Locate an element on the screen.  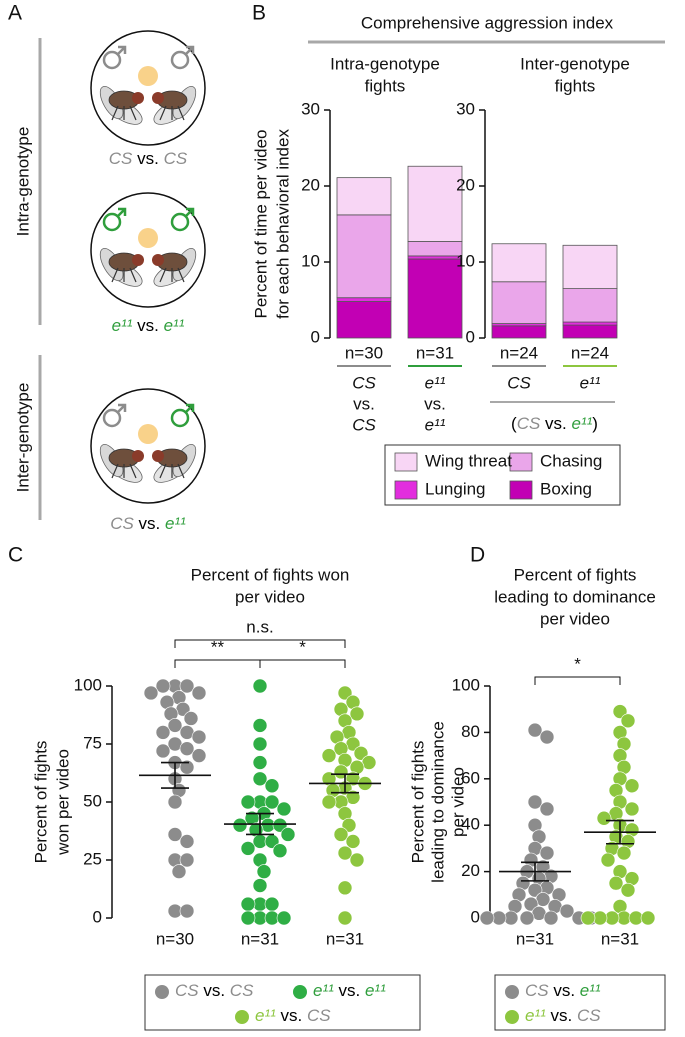
x-tick-label: n=31 is located at coordinates (620, 938).